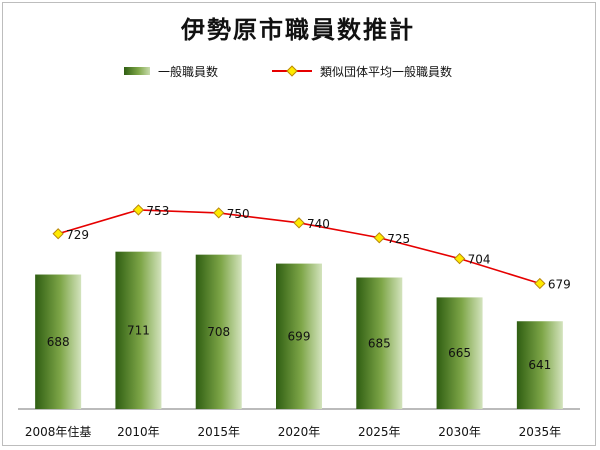 The width and height of the screenshot is (600, 450). I want to click on chart-title: 伊勢原市職員数推計, so click(298, 30).